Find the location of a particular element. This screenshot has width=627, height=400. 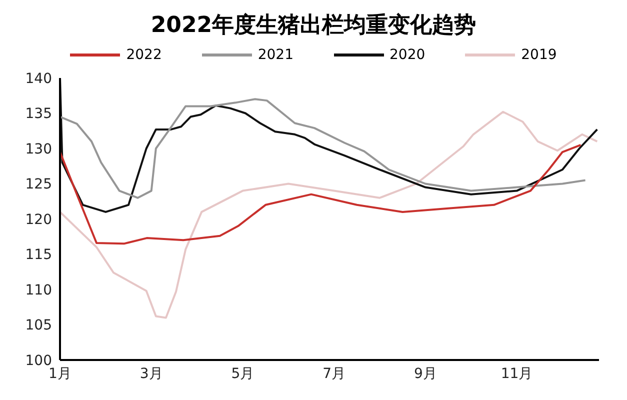

legend-label: 2019 is located at coordinates (539, 55).